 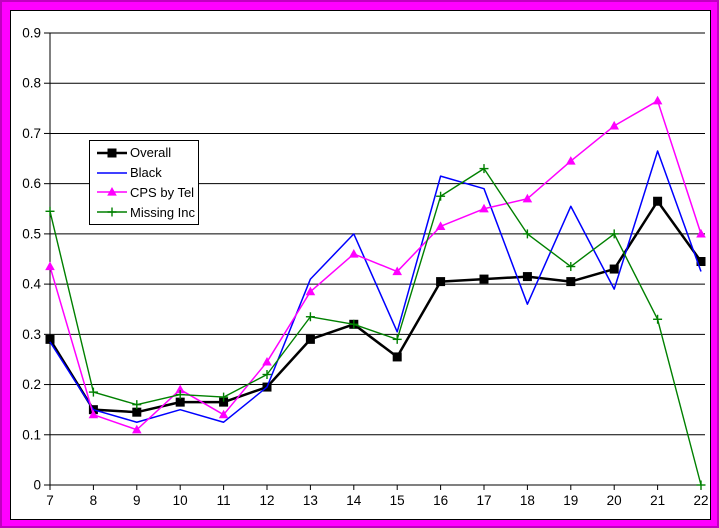 What do you see at coordinates (527, 500) in the screenshot?
I see `x-tick-label: 18` at bounding box center [527, 500].